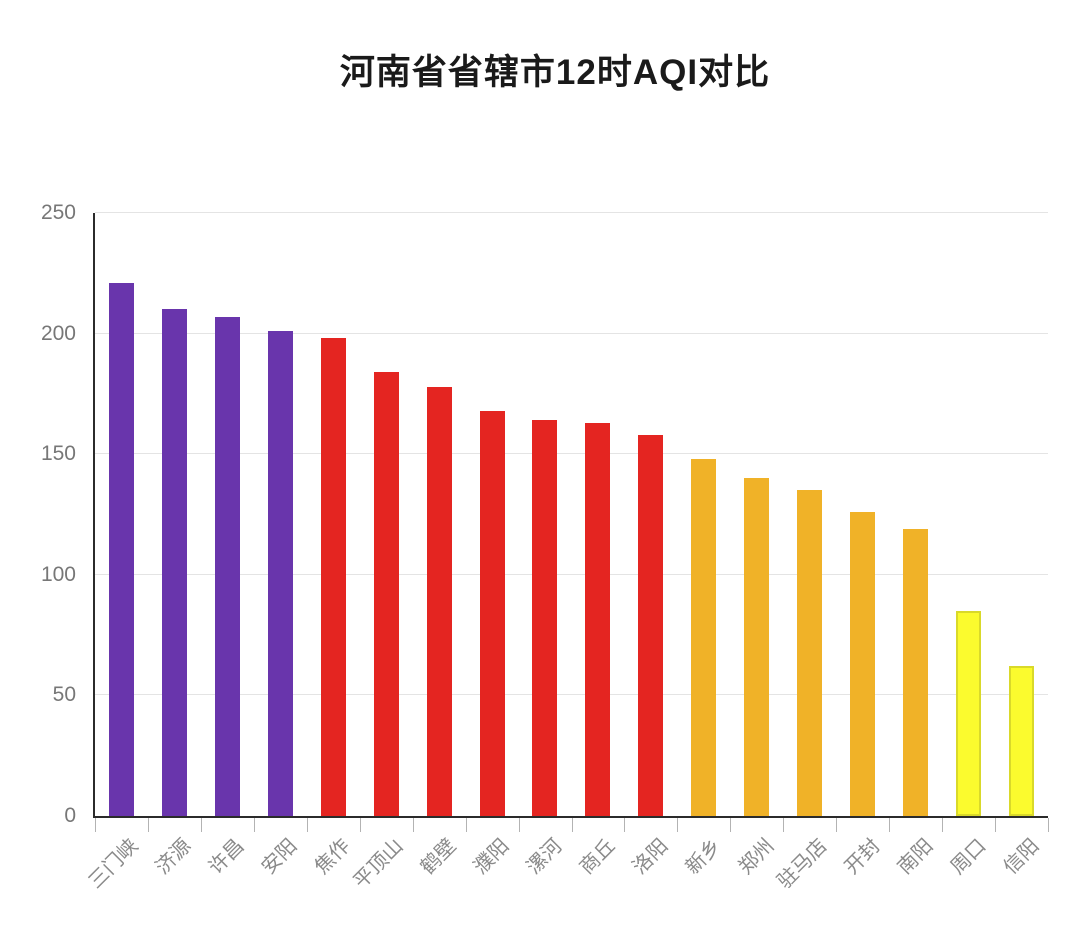 Image resolution: width=1080 pixels, height=946 pixels. I want to click on x-tick-label-7: 濮阳, so click(491, 857).